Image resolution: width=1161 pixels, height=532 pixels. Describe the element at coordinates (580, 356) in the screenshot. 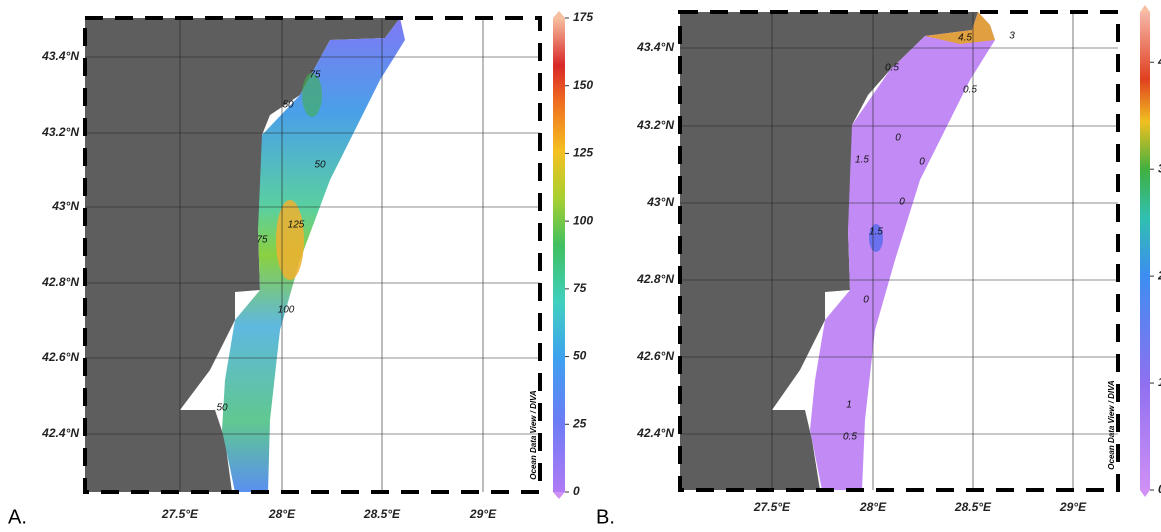

I see `colorbar-label: 50` at that location.